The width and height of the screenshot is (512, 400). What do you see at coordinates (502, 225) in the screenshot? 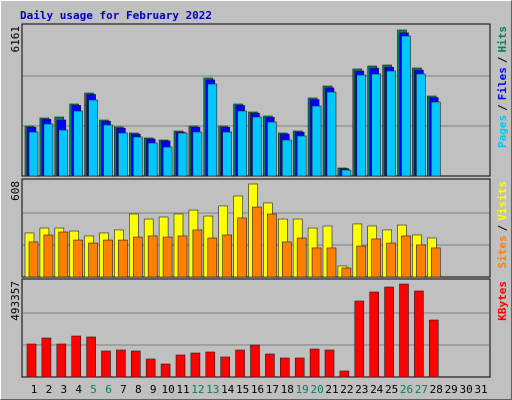
I see `legend: Sites / Visits` at bounding box center [502, 225].